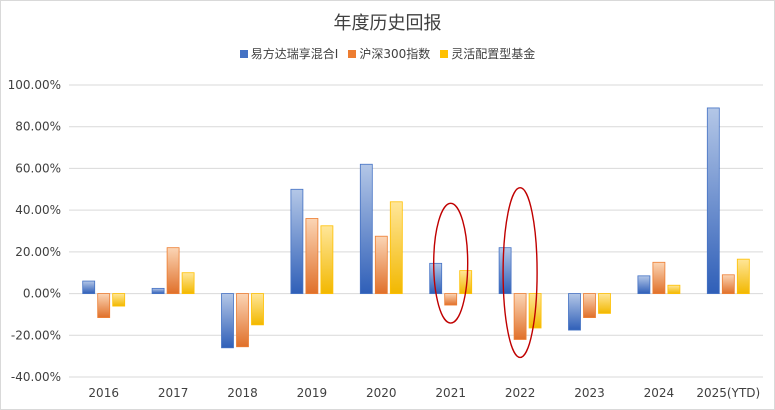 This screenshot has height=410, width=775. What do you see at coordinates (173, 393) in the screenshot?
I see `x-tick-label: 2017` at bounding box center [173, 393].